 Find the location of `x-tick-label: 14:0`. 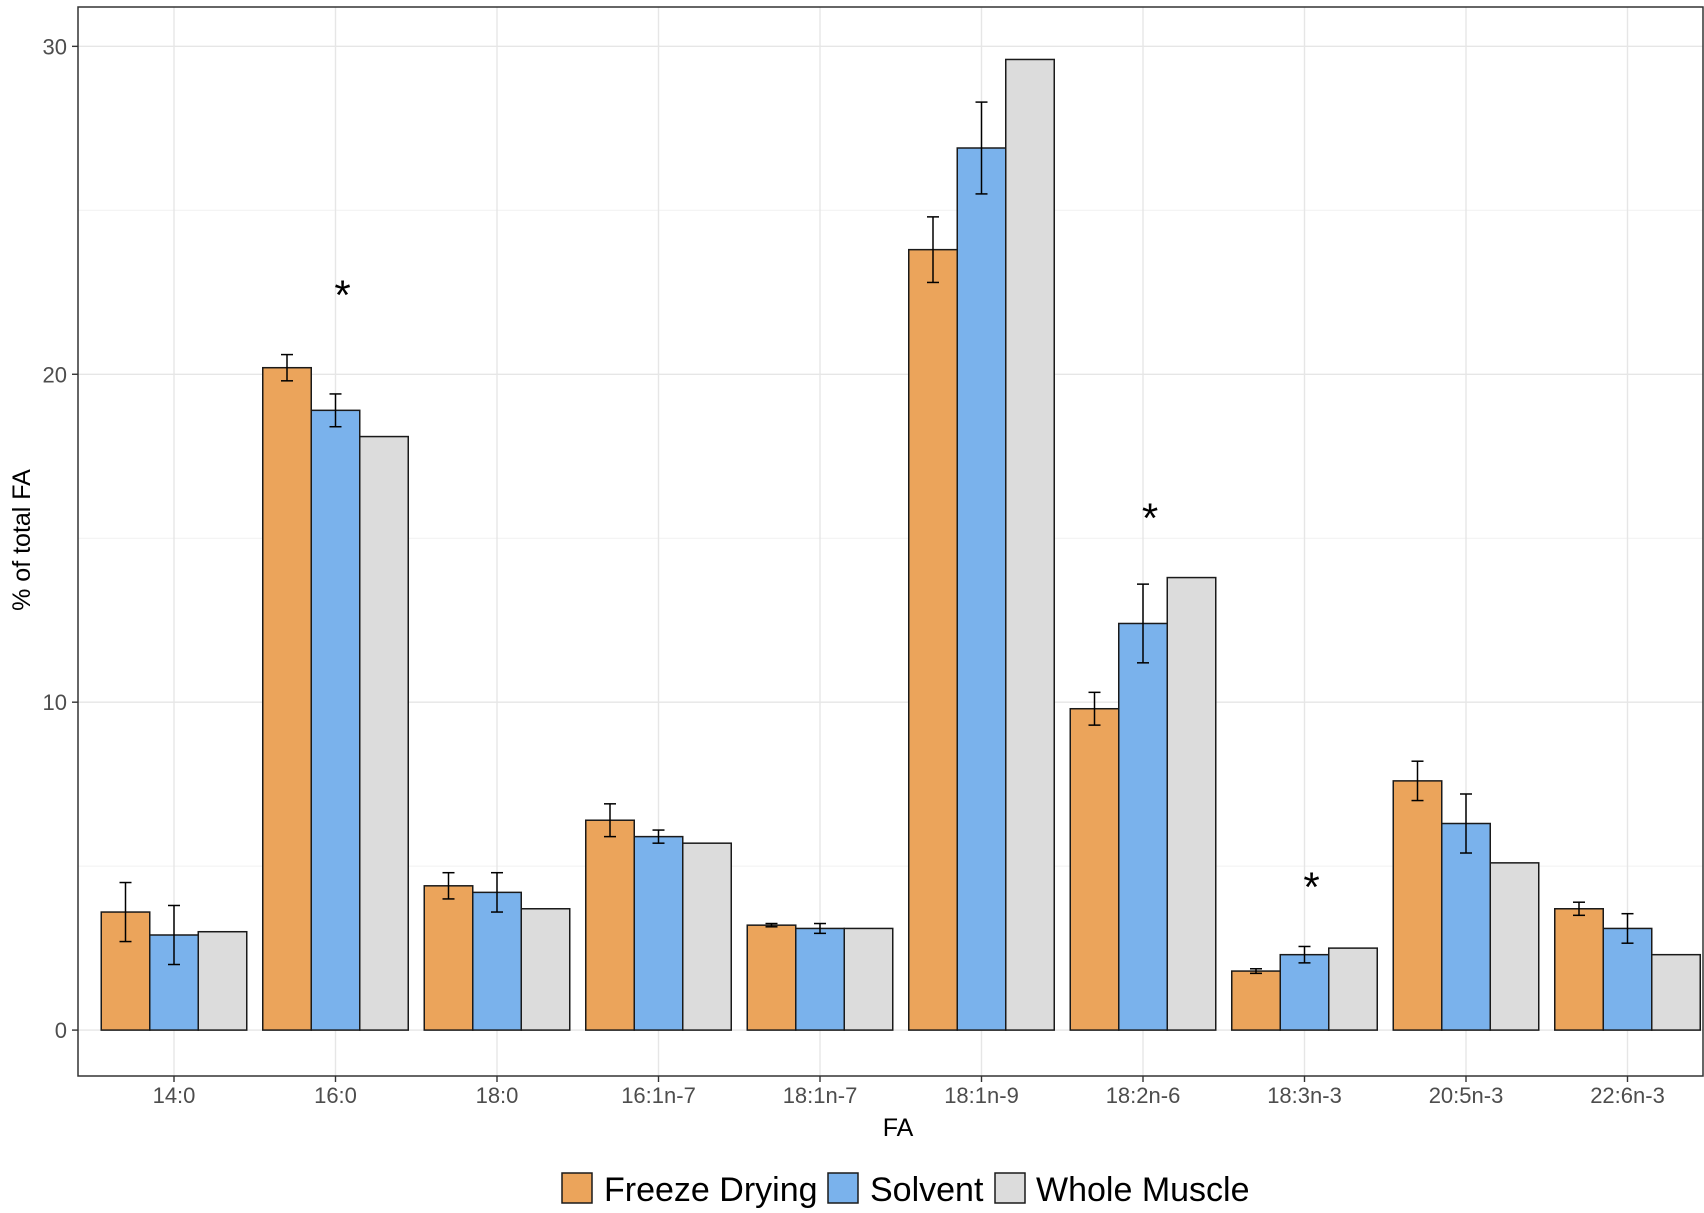

x-tick-label: 14:0 is located at coordinates (174, 1095).